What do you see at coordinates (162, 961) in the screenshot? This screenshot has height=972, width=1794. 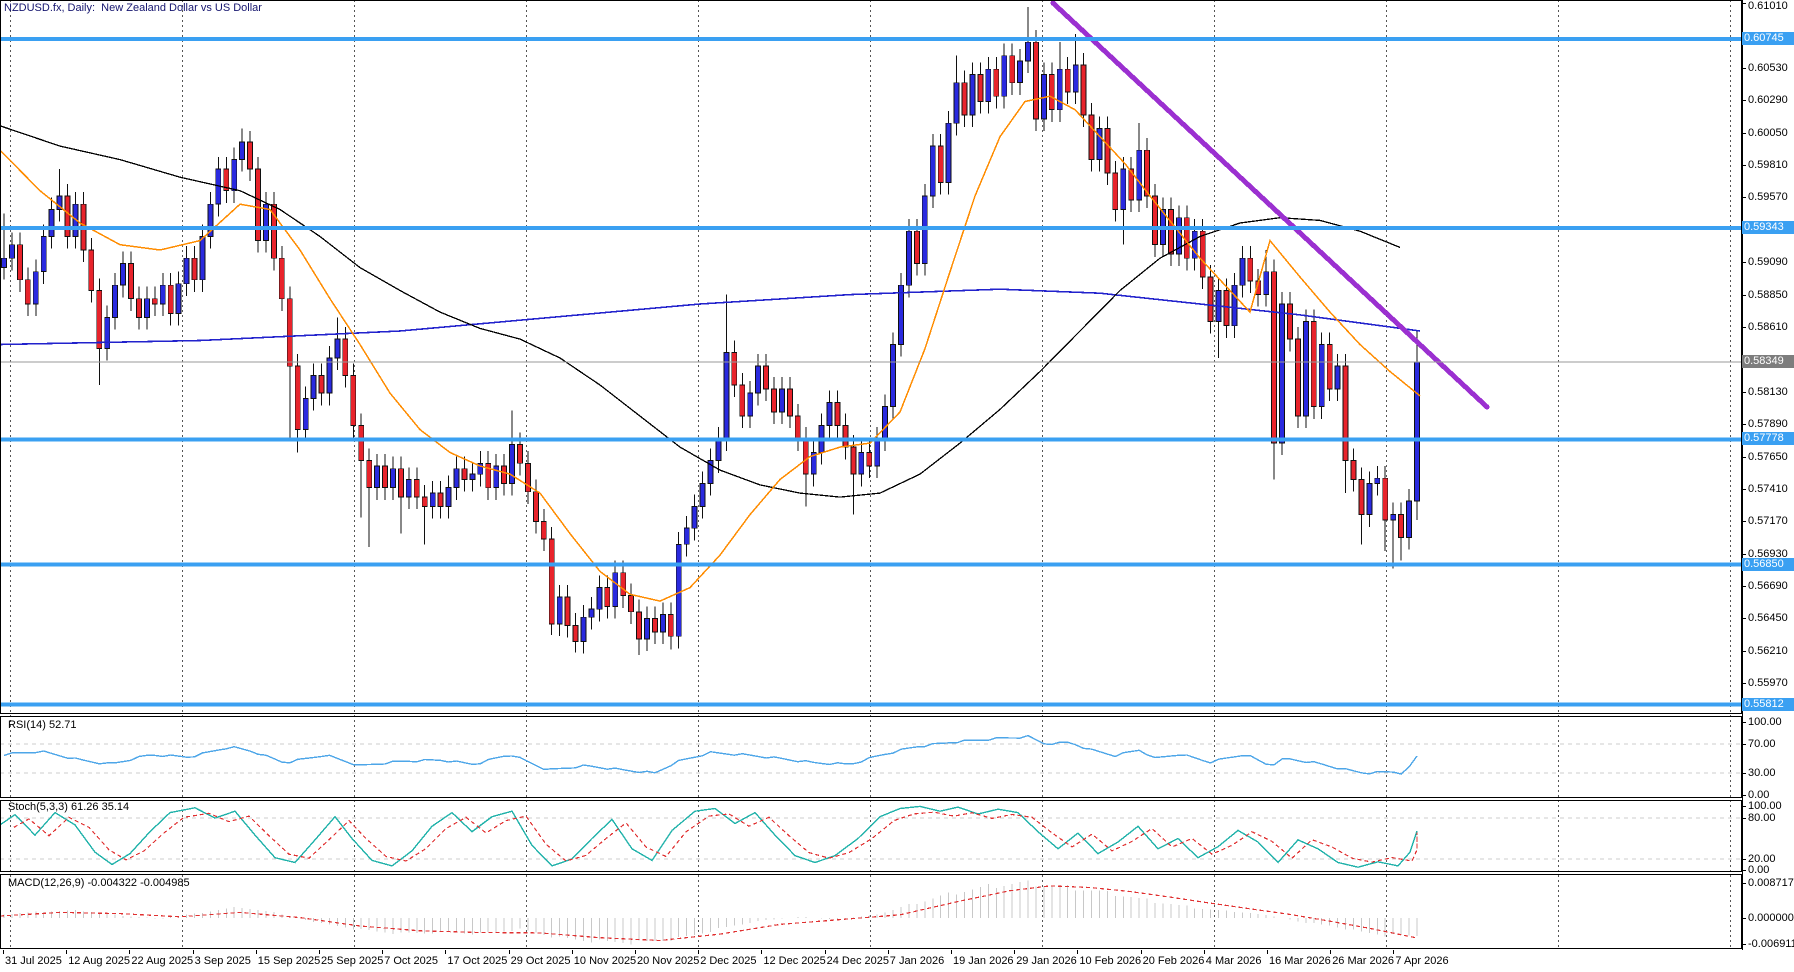 I see `date-tick-label: 22 Aug 2025` at bounding box center [162, 961].